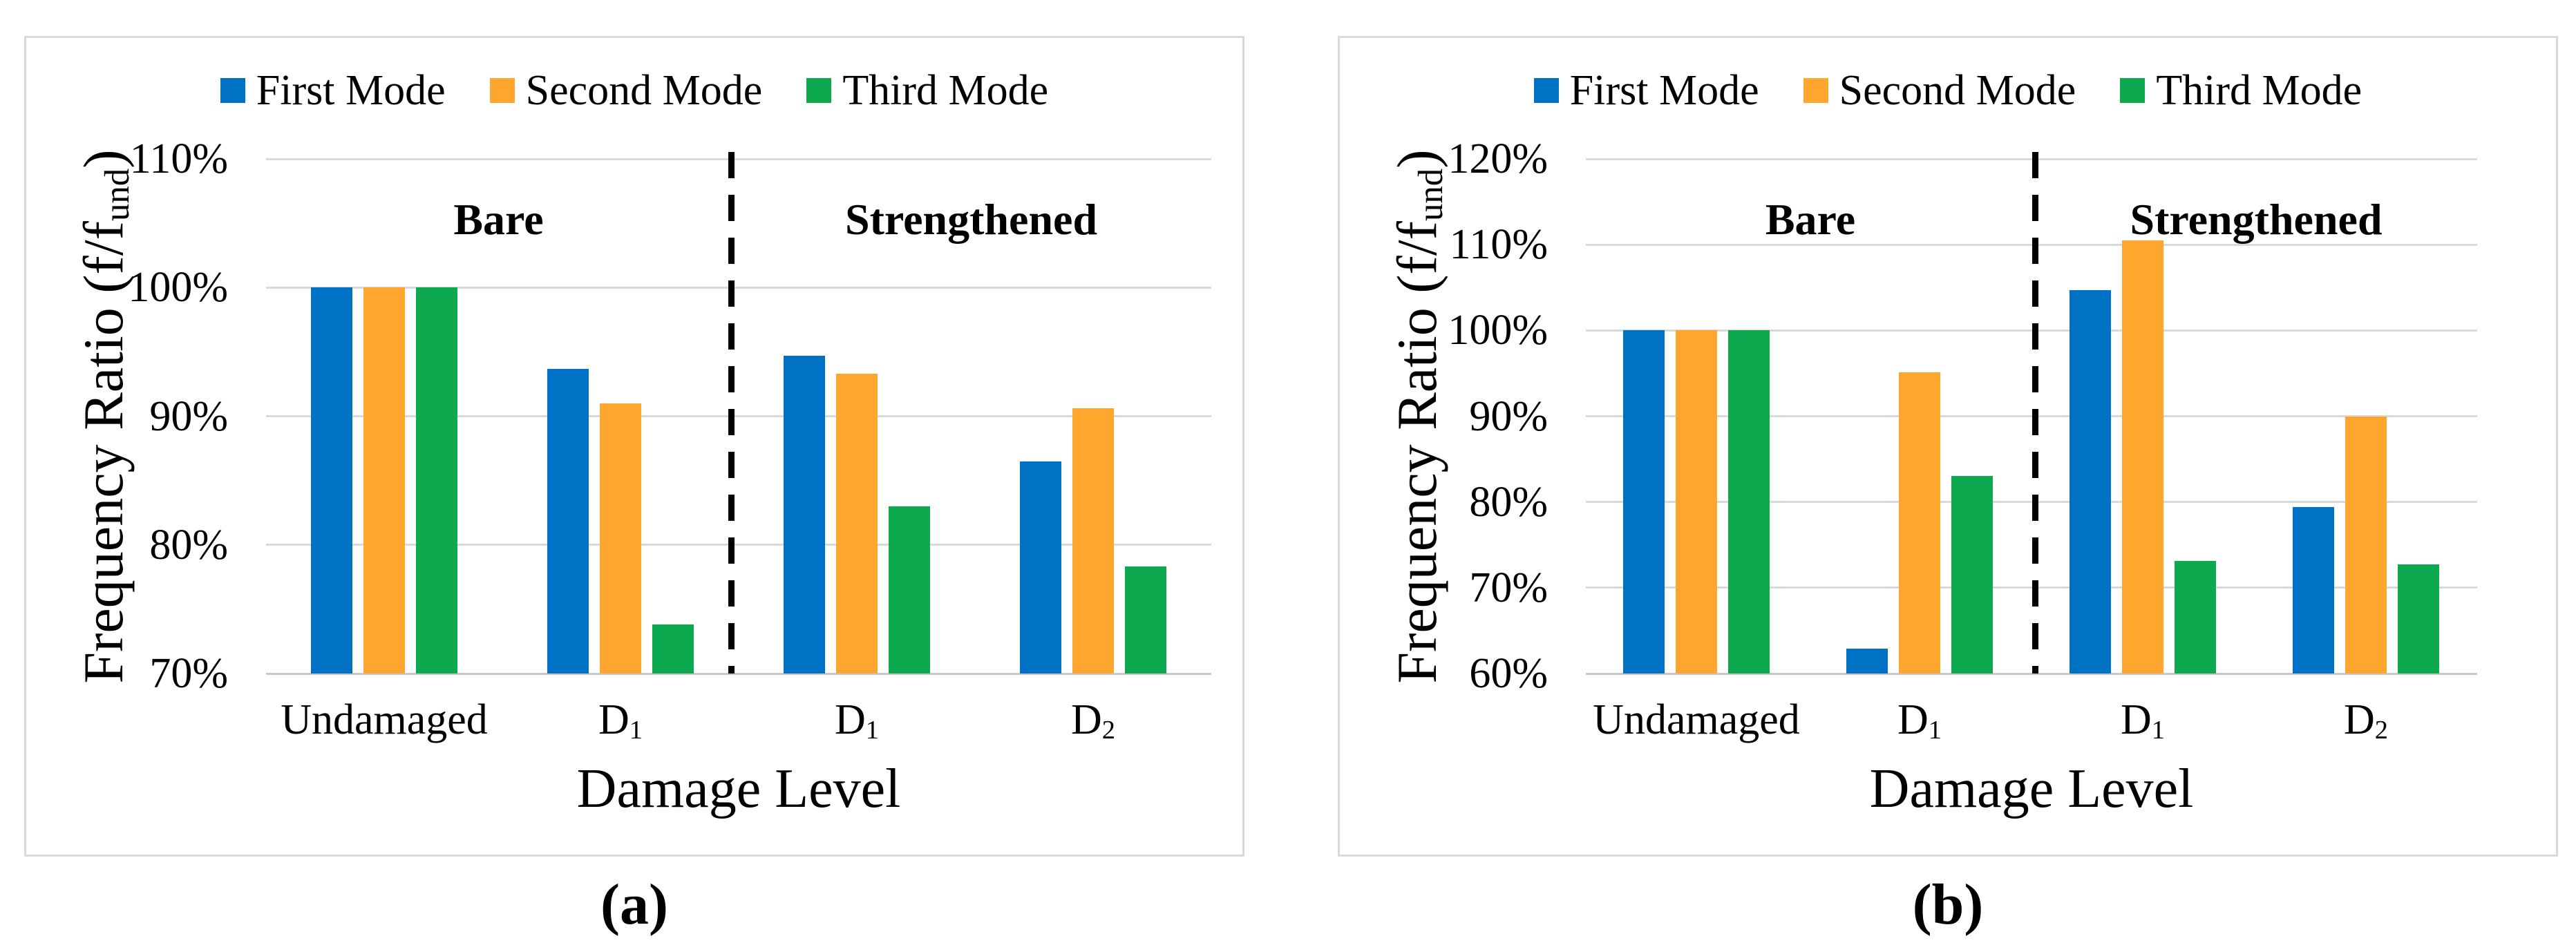 The height and width of the screenshot is (945, 2576). I want to click on y-axis-tick-label: 120%, so click(1498, 158).